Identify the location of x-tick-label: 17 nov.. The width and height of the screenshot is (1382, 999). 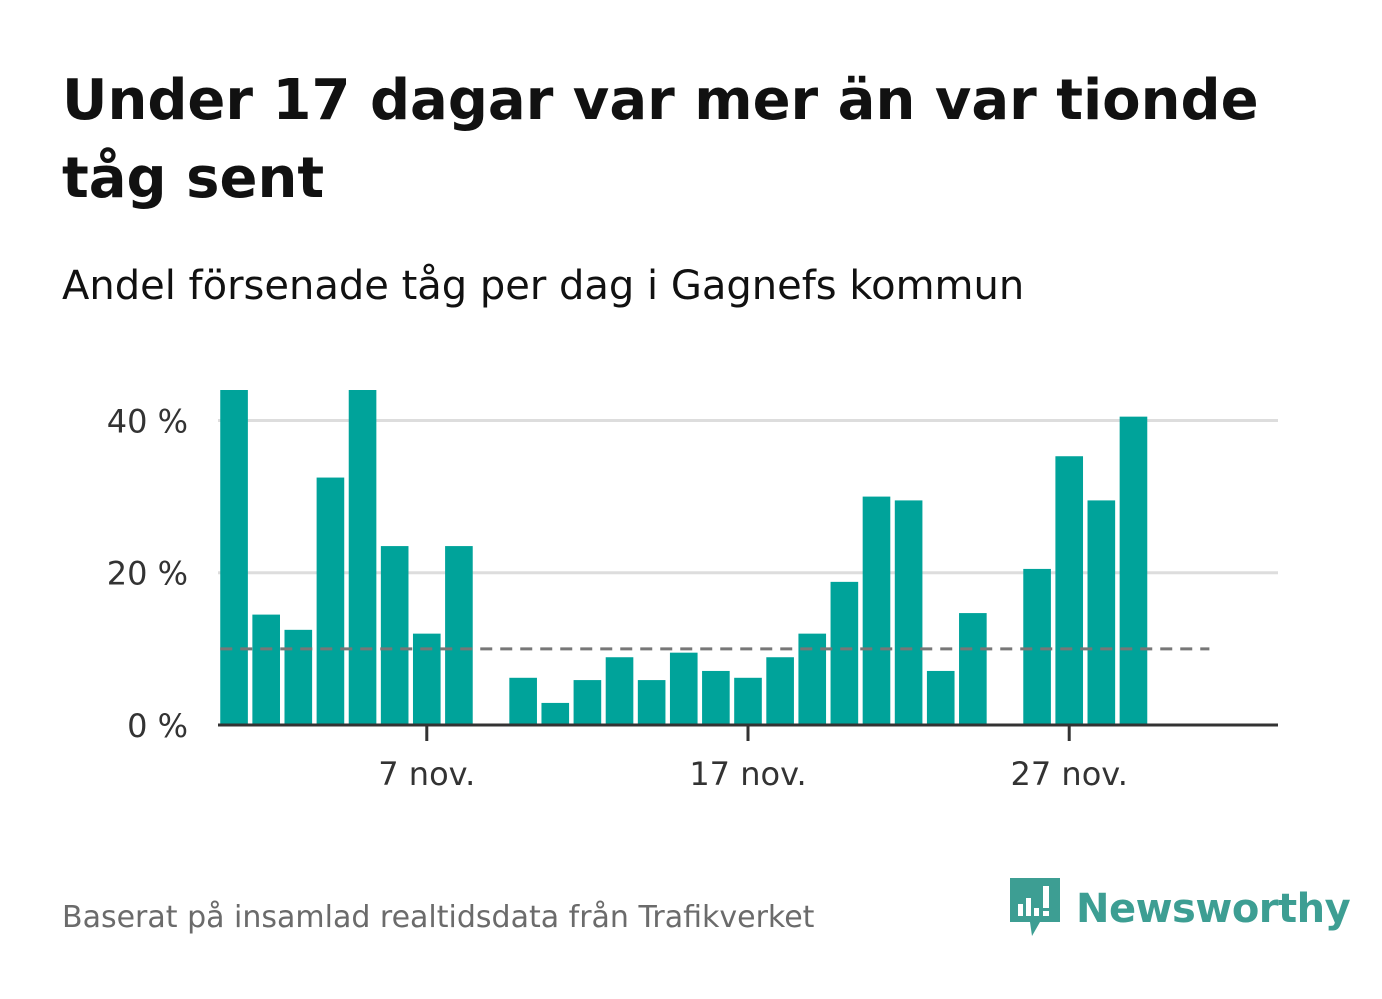
(747, 774).